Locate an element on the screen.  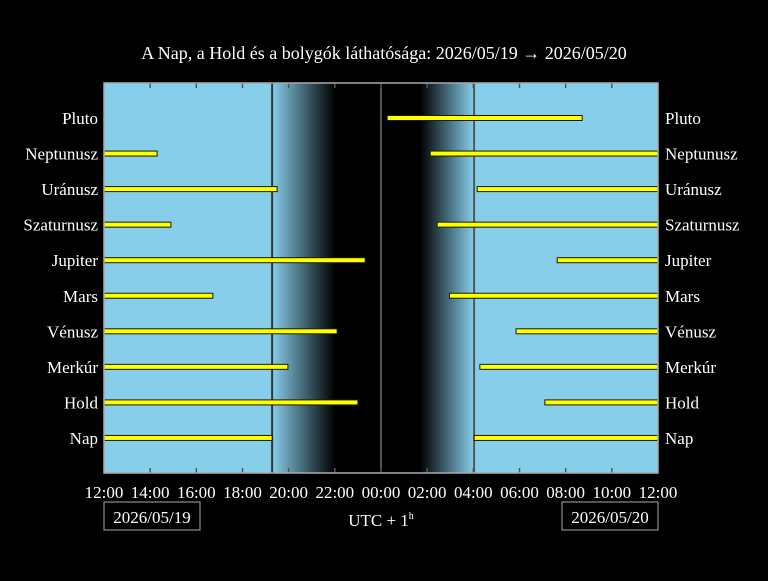
row-label-right: Pluto is located at coordinates (683, 118).